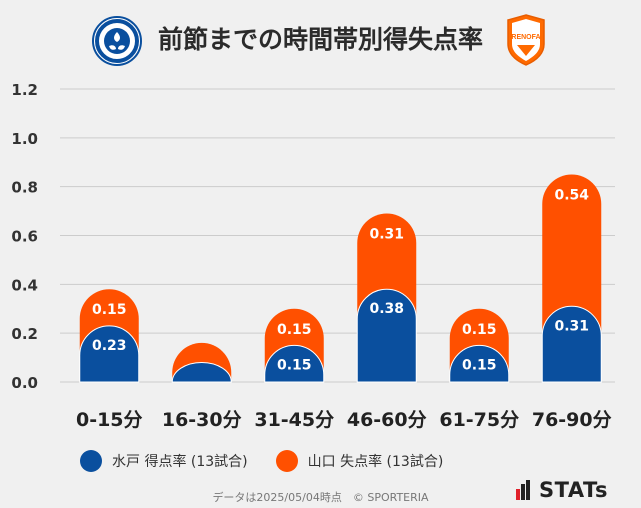  Describe the element at coordinates (320, 39) in the screenshot. I see `chart-title: 前節までの時間帯別得失点率` at that location.